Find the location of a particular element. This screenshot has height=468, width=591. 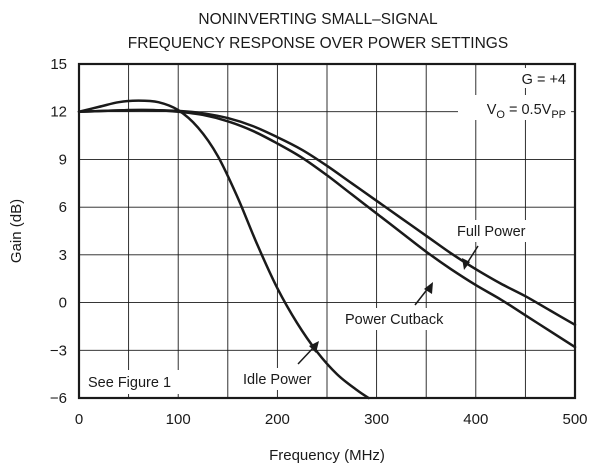

y-tick-label: −3 is located at coordinates (58, 350).